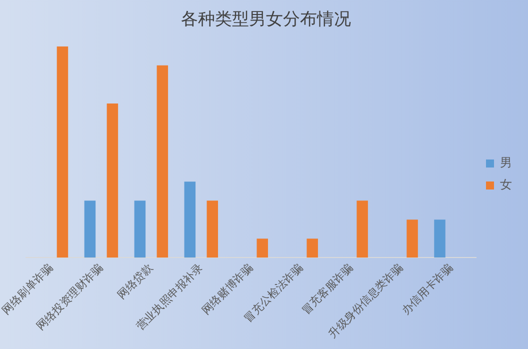 Image resolution: width=528 pixels, height=349 pixels. I want to click on chart-title: 各种类型男女分布情况, so click(266, 20).